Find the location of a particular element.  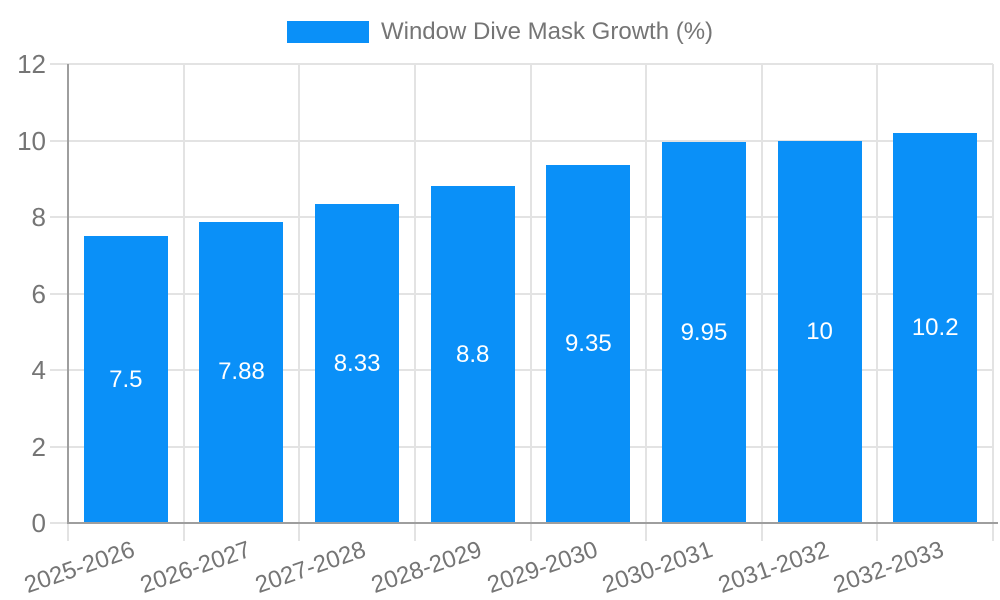

y-tick-label: 6 is located at coordinates (38, 293).